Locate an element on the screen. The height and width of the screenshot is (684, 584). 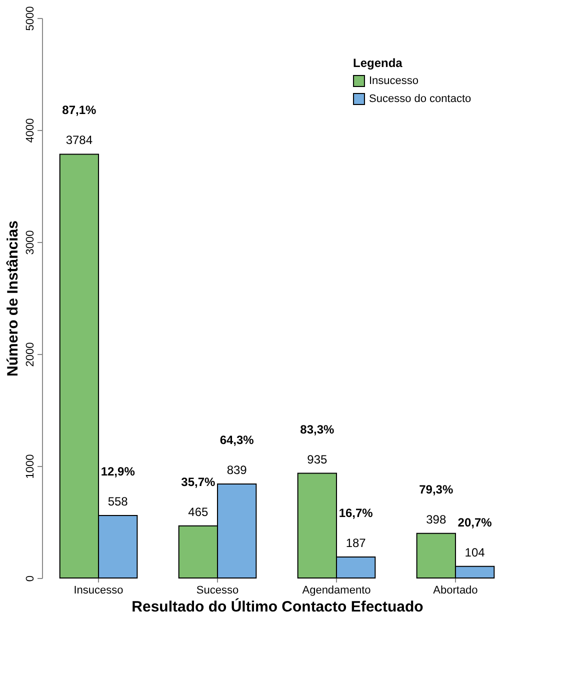
x-axis-title: Resultado do Último Contacto Efectuado is located at coordinates (278, 607).